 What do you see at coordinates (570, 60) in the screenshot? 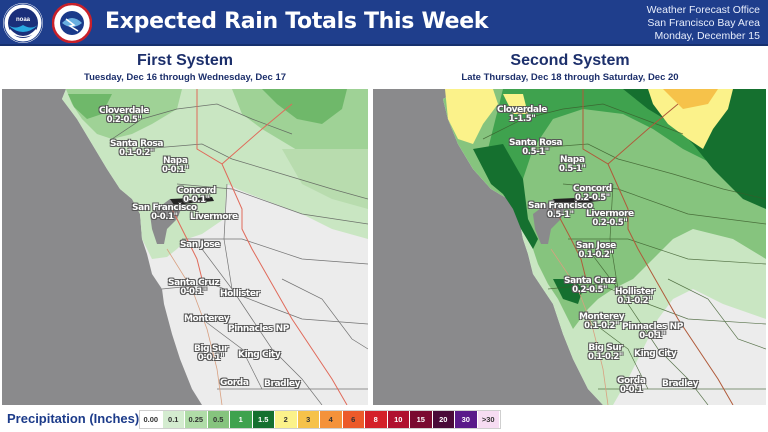
I see `panel-2-title: Second System` at bounding box center [570, 60].